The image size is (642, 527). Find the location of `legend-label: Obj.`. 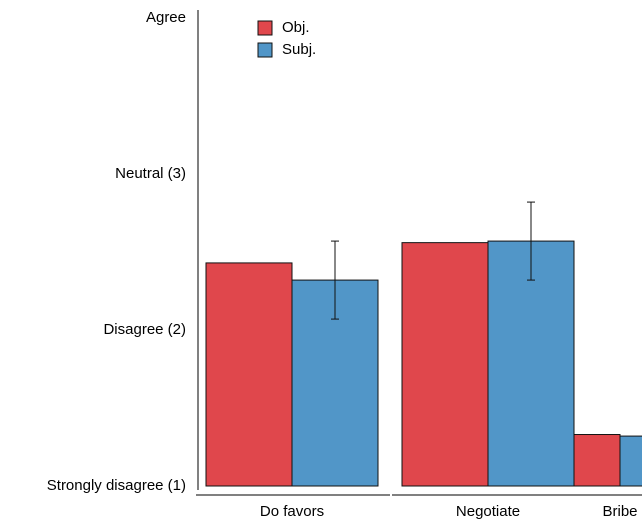

legend-label: Obj. is located at coordinates (296, 27).